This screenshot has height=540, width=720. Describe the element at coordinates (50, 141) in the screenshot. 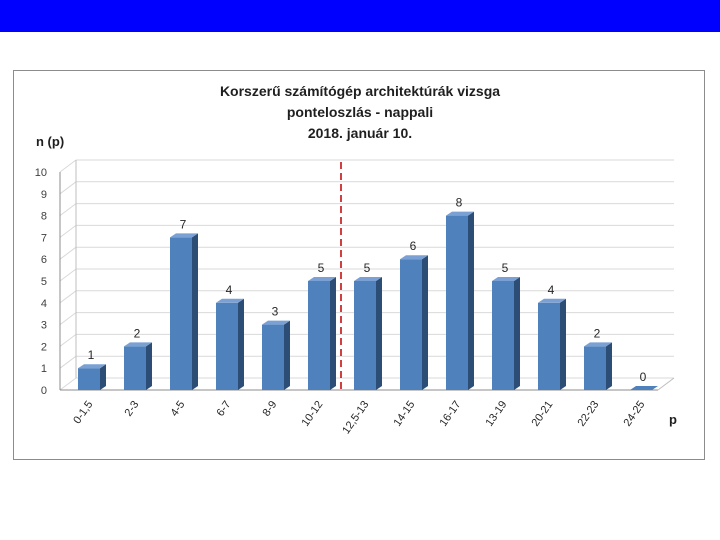

I see `y-axis-label: n (p)` at that location.